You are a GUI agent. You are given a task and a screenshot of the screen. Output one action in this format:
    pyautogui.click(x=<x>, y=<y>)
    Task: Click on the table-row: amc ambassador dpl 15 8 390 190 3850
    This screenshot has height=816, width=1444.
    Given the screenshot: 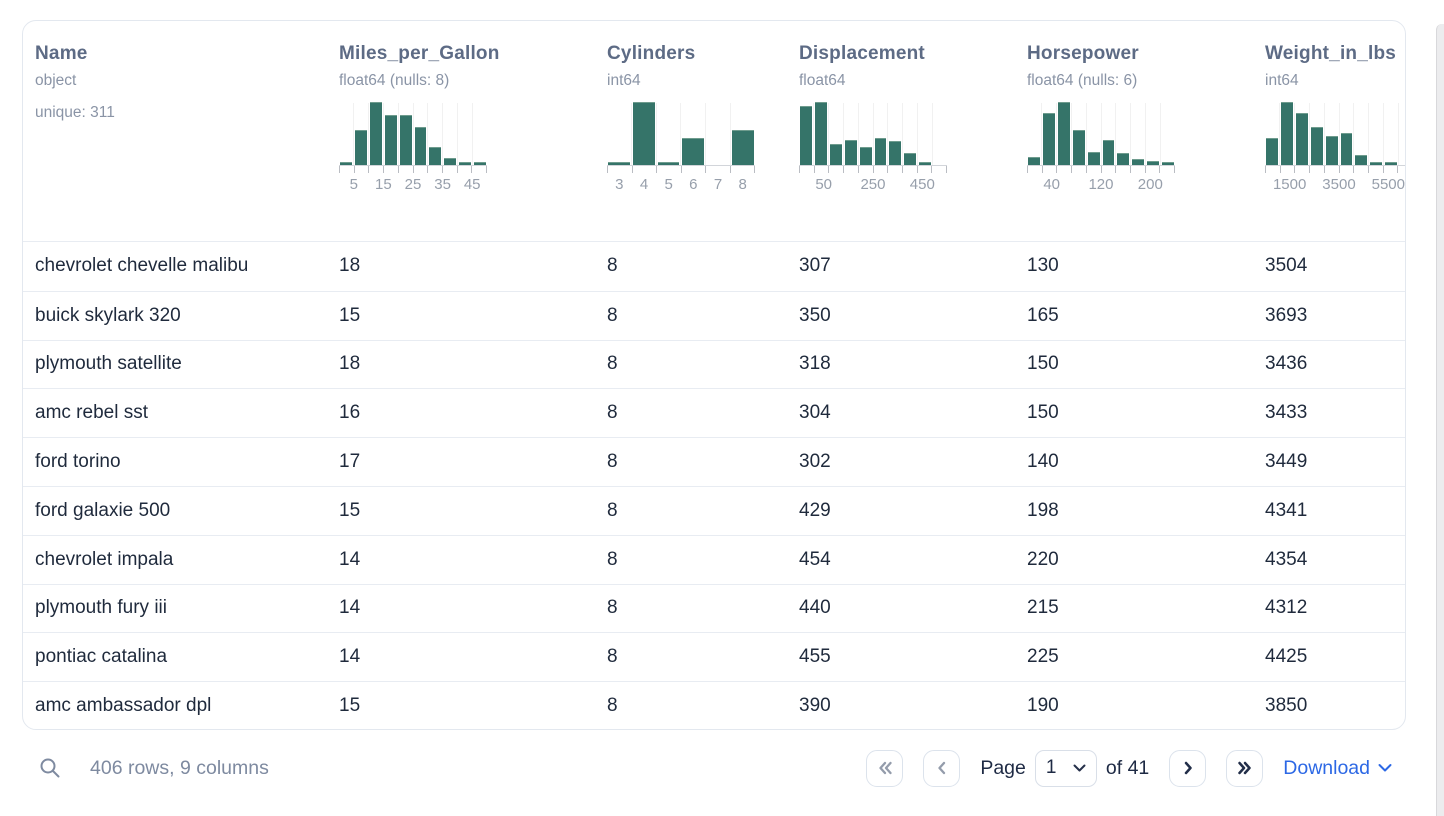 What is the action you would take?
    pyautogui.click(x=714, y=705)
    